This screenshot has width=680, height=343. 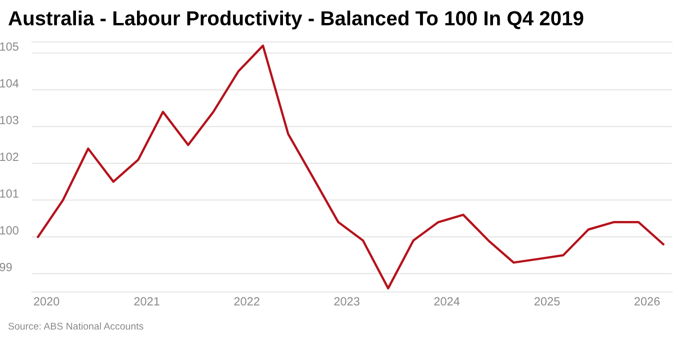 What do you see at coordinates (9, 230) in the screenshot?
I see `y-tick-label: 100` at bounding box center [9, 230].